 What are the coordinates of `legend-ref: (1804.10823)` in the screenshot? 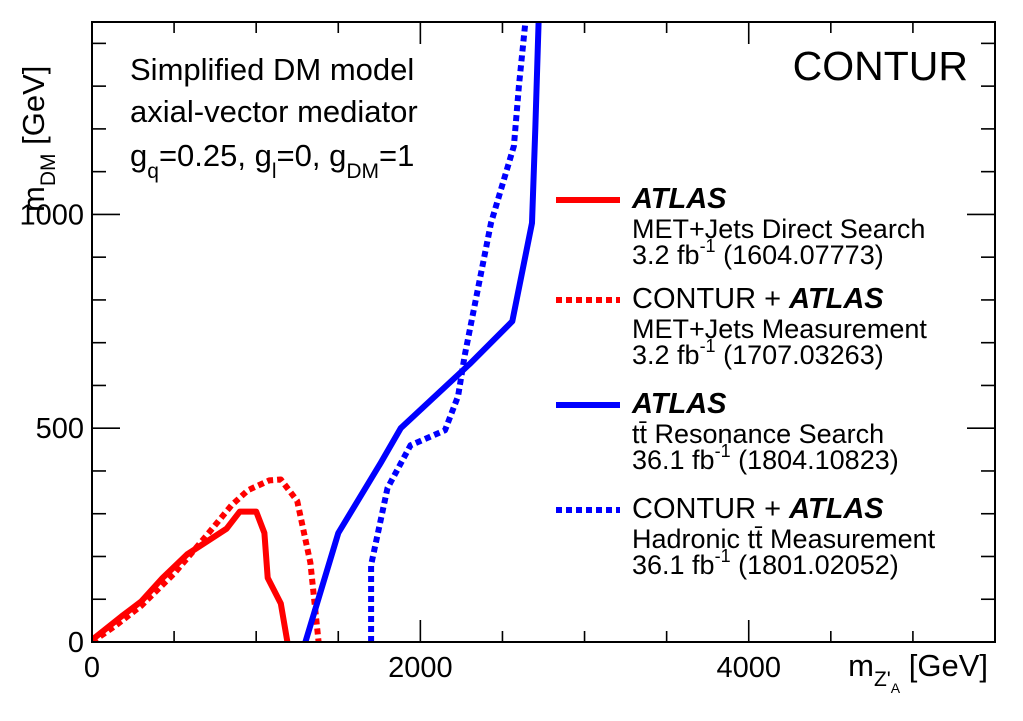 It's located at (815, 460).